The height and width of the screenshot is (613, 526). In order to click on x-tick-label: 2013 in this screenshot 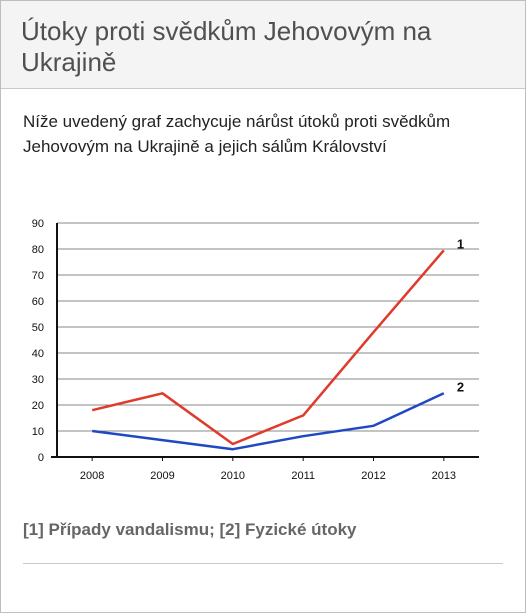, I will do `click(444, 476)`.